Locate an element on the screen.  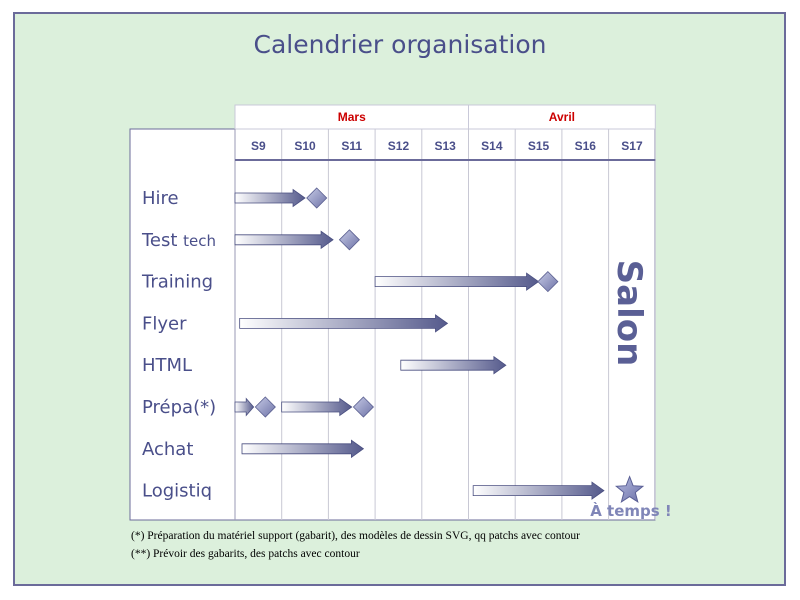
week-label: S14 is located at coordinates (492, 146).